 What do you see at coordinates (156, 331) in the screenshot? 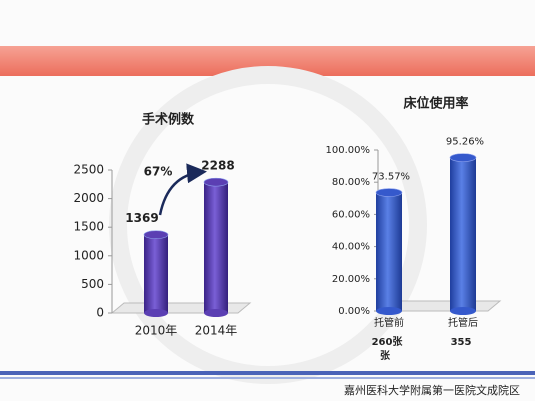
I see `x-tick-label: 2010年` at bounding box center [156, 331].